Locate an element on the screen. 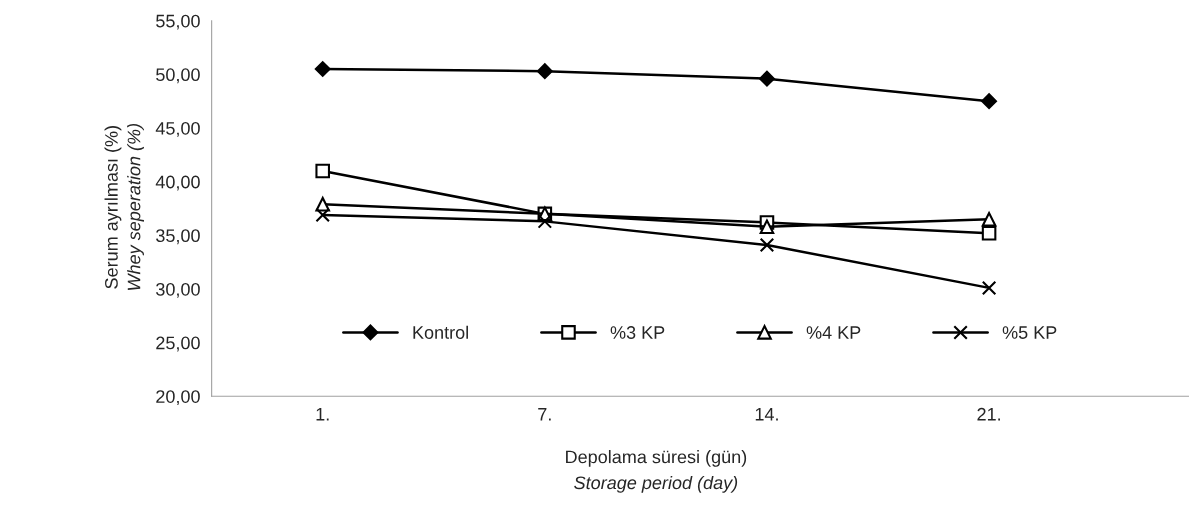 The image size is (1189, 518). x-tick-label: 14. is located at coordinates (766, 414).